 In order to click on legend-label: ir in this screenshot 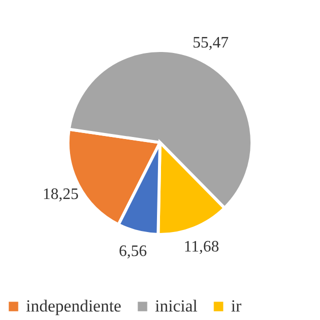, I will do `click(236, 306)`.